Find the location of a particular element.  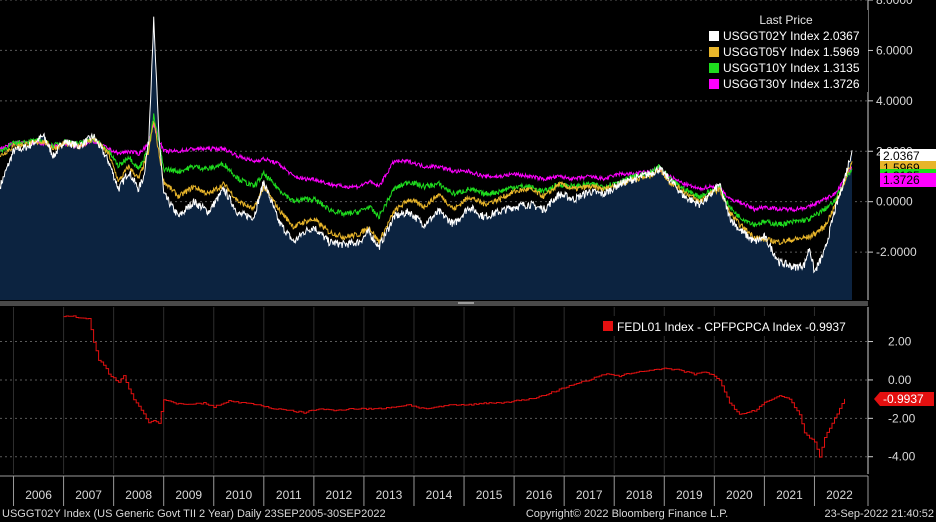

x-tick-label: 2008 is located at coordinates (138, 495).